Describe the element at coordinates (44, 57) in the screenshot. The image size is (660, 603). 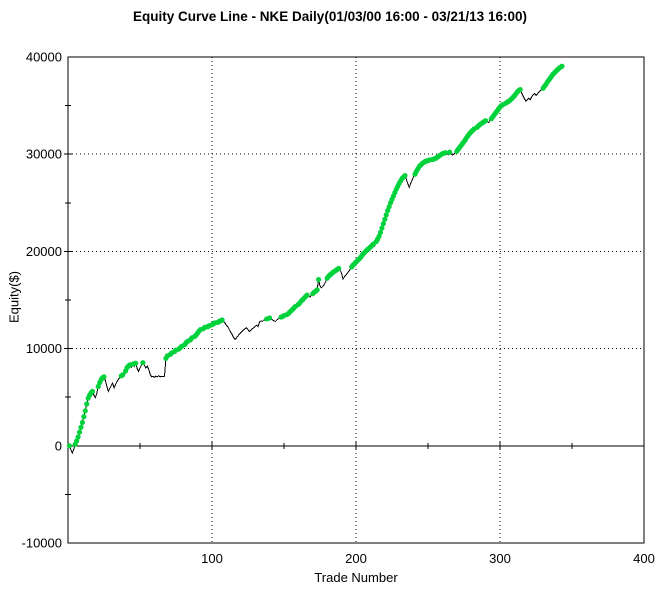
I see `y-tick-label: 40000` at that location.